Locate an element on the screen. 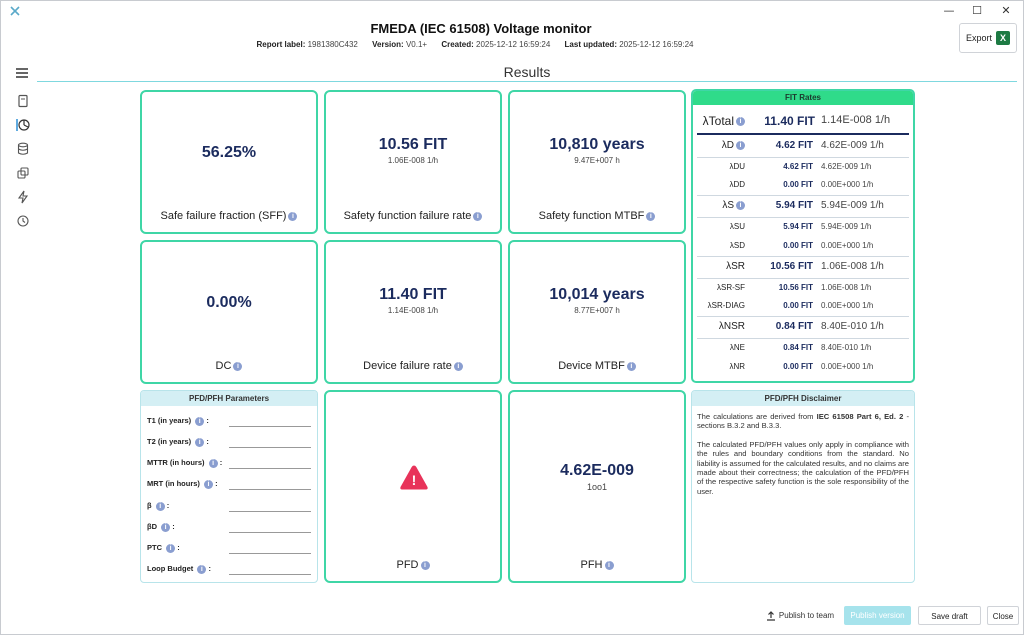 The height and width of the screenshot is (635, 1024). document-icon is located at coordinates (23, 101).